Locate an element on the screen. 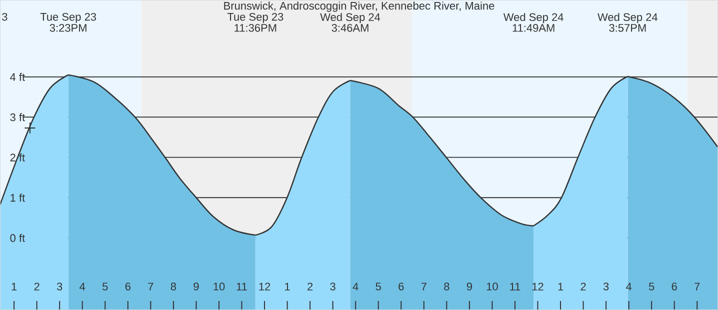 This screenshot has height=310, width=718. annotation: 3:57PM is located at coordinates (627, 28).